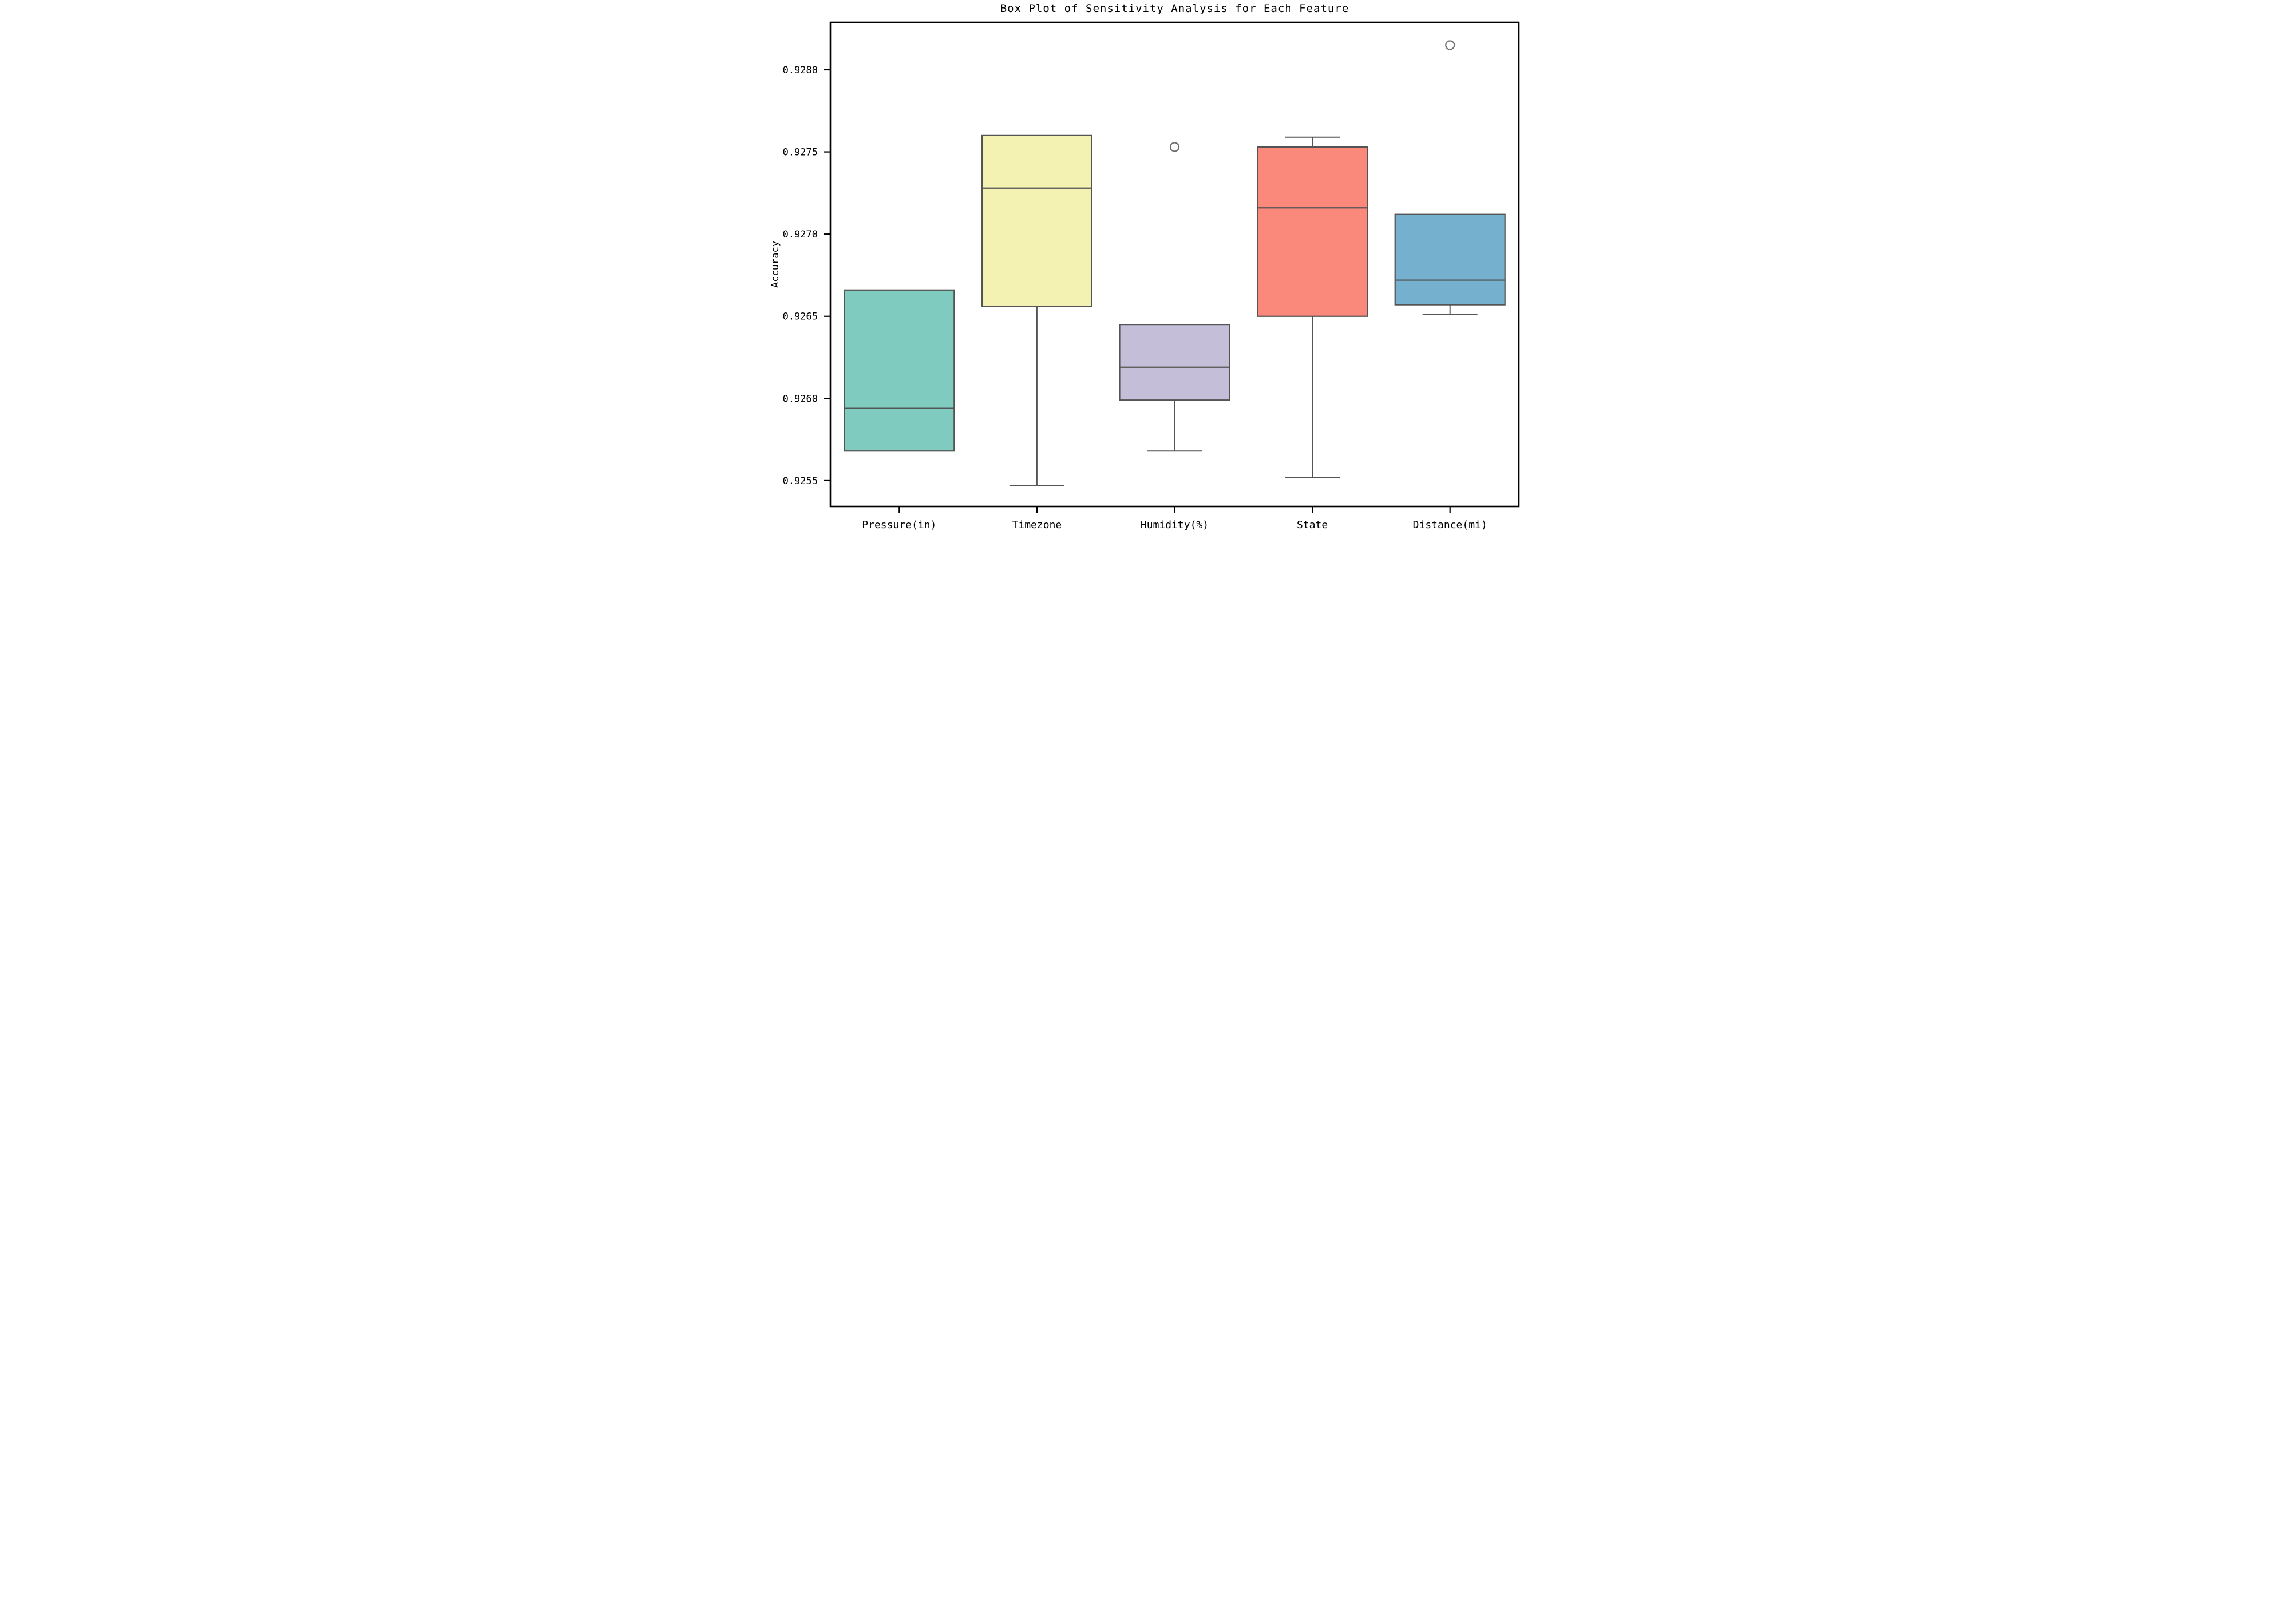 This screenshot has height=1601, width=2296. Describe the element at coordinates (1174, 362) in the screenshot. I see `box-humidity` at that location.